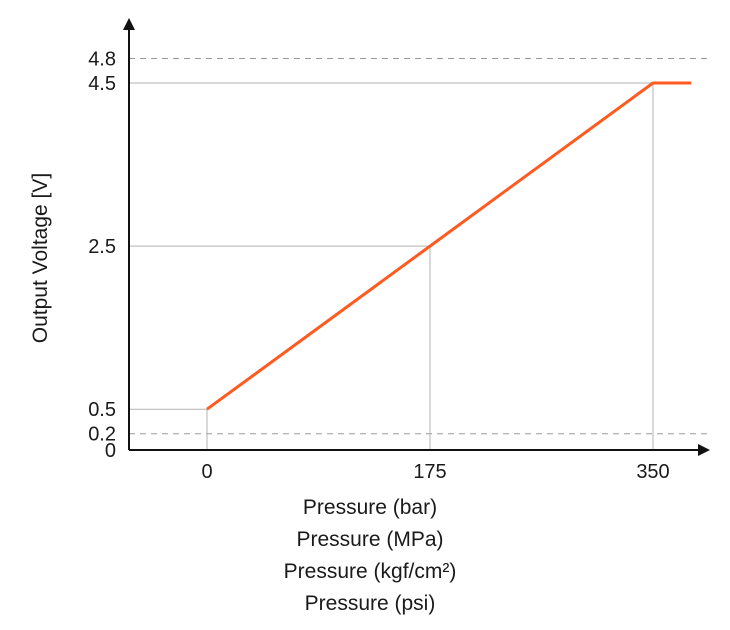 This screenshot has height=630, width=730. I want to click on x-tick-label-350: 350, so click(652, 472).